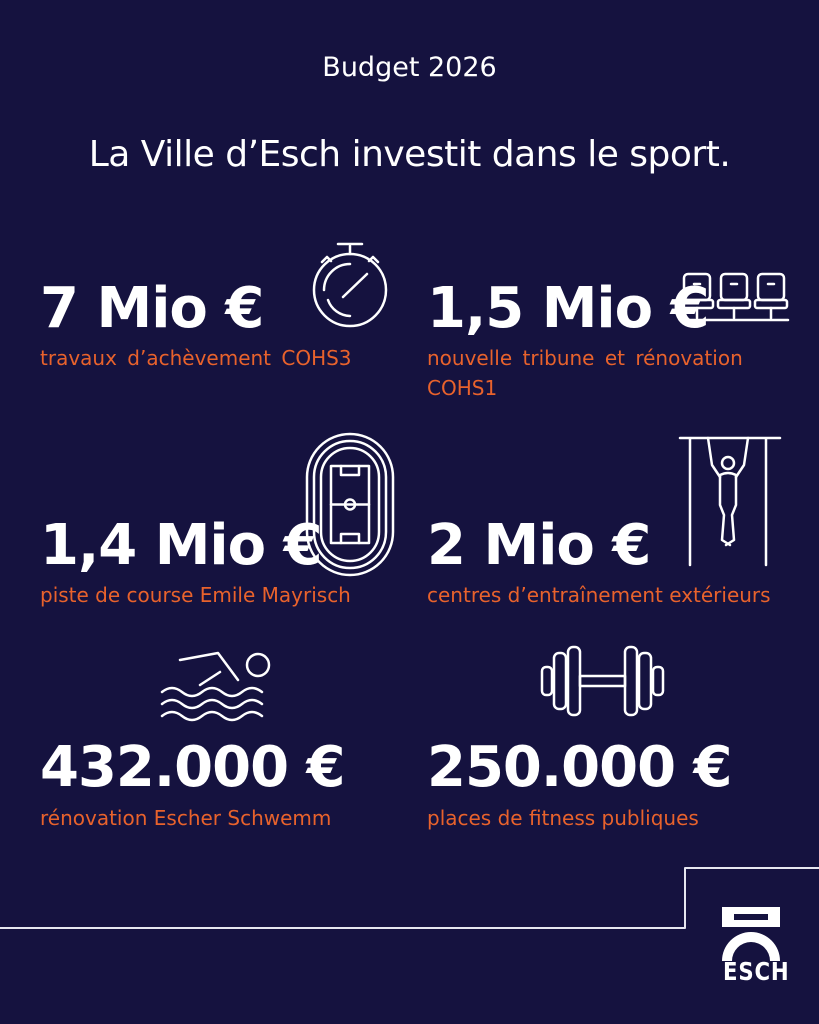  I want to click on desc-cohs3: travaux d’achèvement COHS3, so click(196, 358).